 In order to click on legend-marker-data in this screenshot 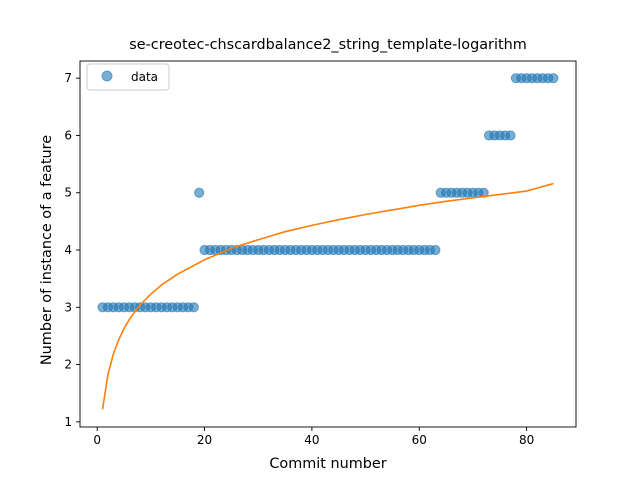, I will do `click(107, 76)`.